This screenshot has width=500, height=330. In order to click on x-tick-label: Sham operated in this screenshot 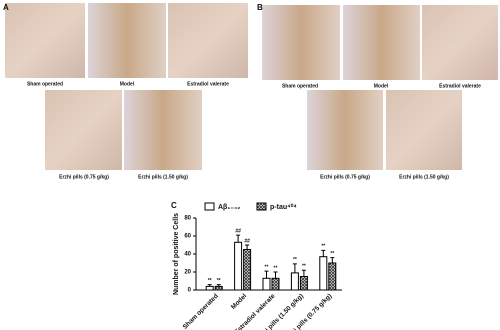, I will do `click(201, 311)`.